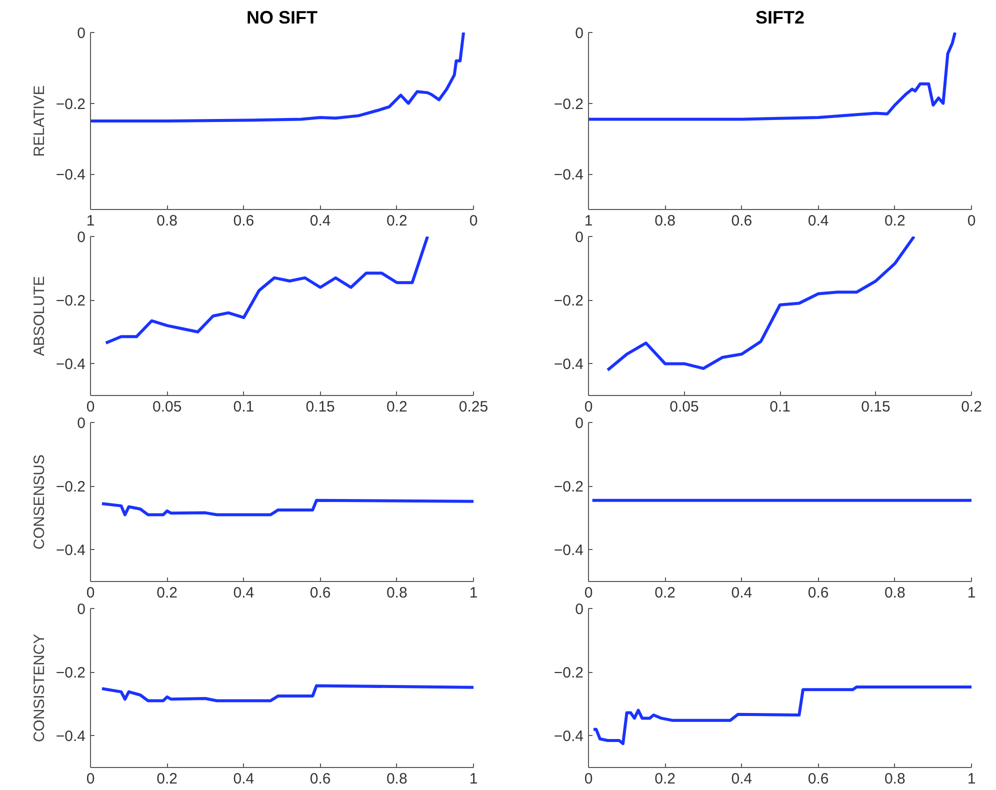  Describe the element at coordinates (39, 316) in the screenshot. I see `y-axis-title: ABSOLUTE` at that location.